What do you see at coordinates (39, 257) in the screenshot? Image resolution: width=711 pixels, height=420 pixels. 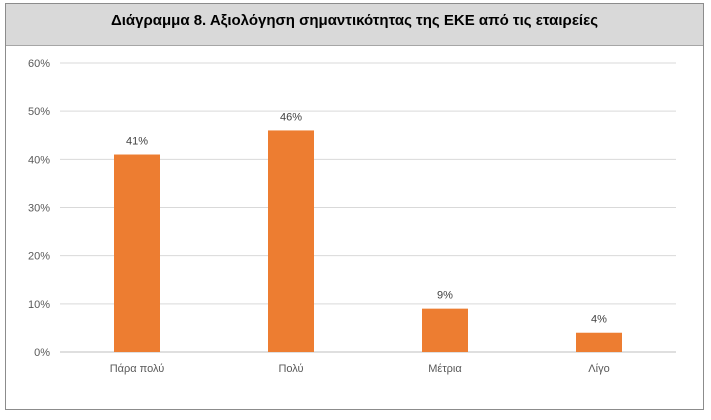 I see `y-tick-label: 20%` at bounding box center [39, 257].